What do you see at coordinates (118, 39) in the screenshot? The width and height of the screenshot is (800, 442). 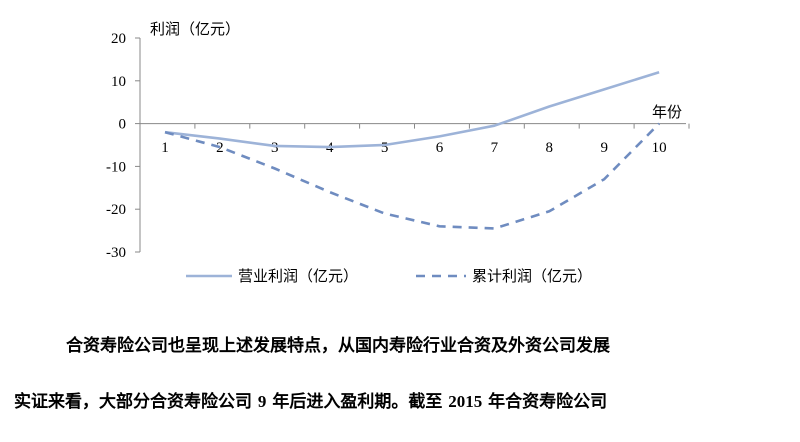 I see `y-tick-label: 20` at bounding box center [118, 39].